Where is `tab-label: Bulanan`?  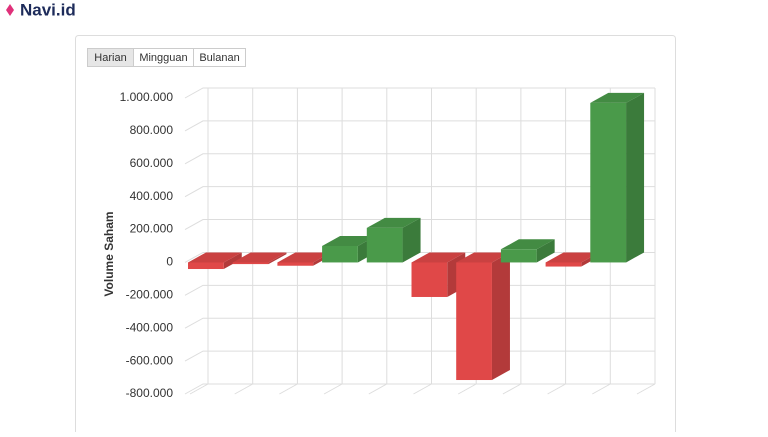 tab-label: Bulanan is located at coordinates (219, 58).